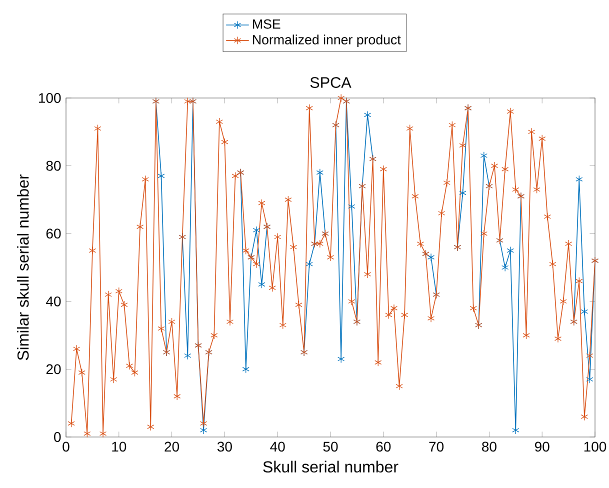  What do you see at coordinates (436, 447) in the screenshot?
I see `x-tick-label: 70` at bounding box center [436, 447].